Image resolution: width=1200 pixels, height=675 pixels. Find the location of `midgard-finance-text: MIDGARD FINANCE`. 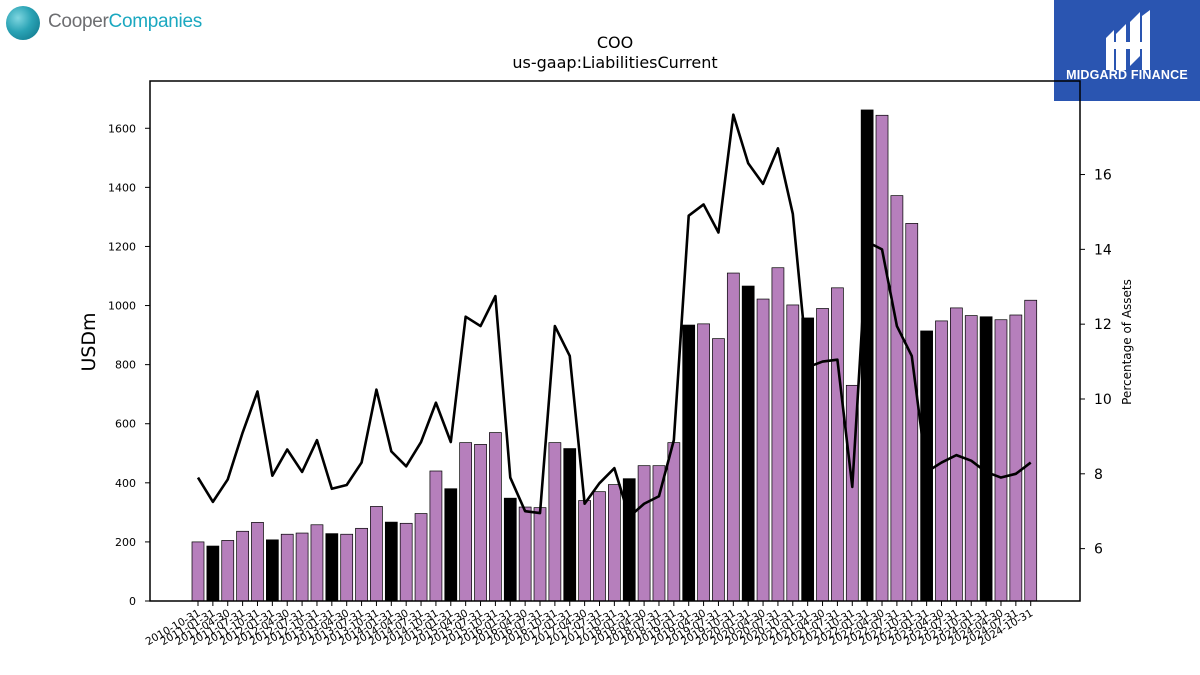

midgard-finance-text: MIDGARD FINANCE is located at coordinates (1127, 75).